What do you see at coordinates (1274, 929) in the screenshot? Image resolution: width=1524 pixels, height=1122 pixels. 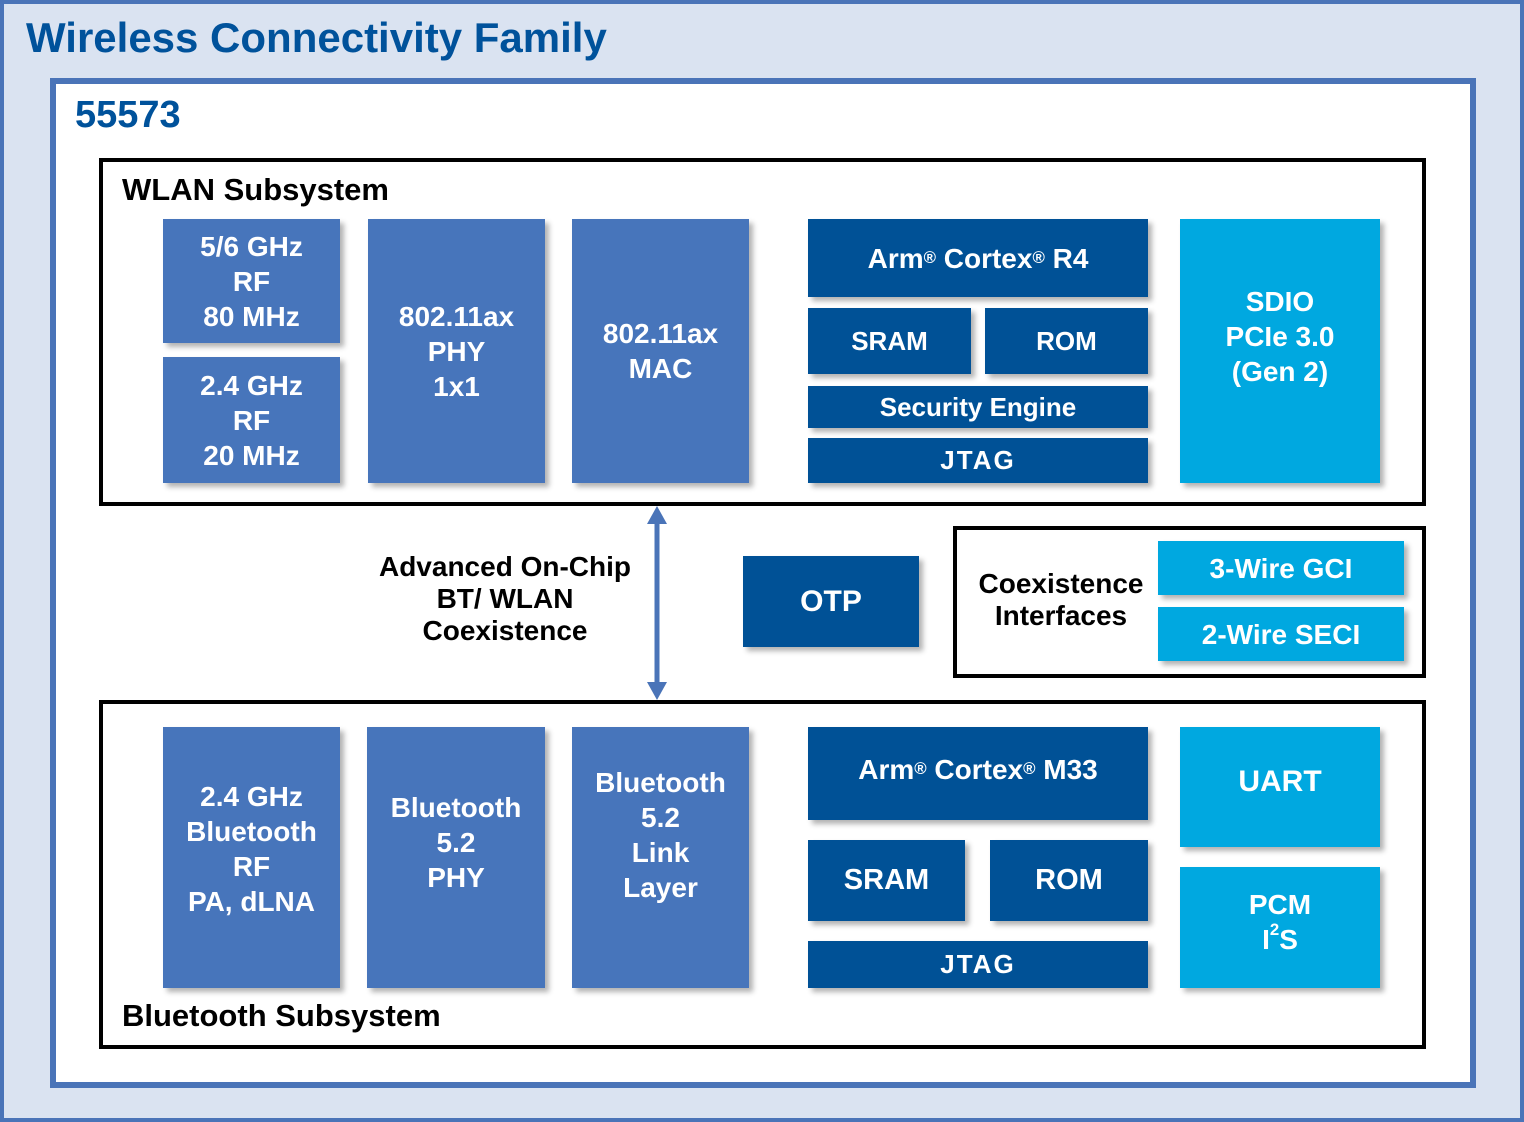 I see `i2s-superscript: 2` at bounding box center [1274, 929].